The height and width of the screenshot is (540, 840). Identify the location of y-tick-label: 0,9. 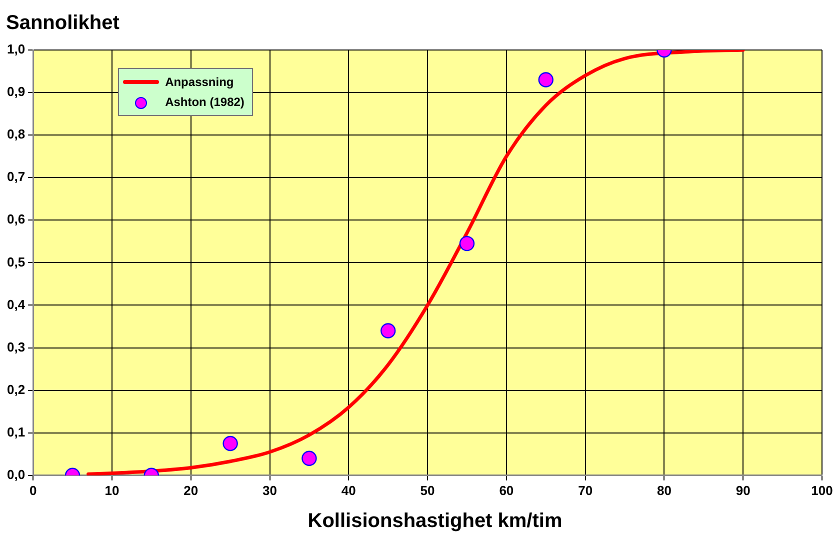
(16, 92).